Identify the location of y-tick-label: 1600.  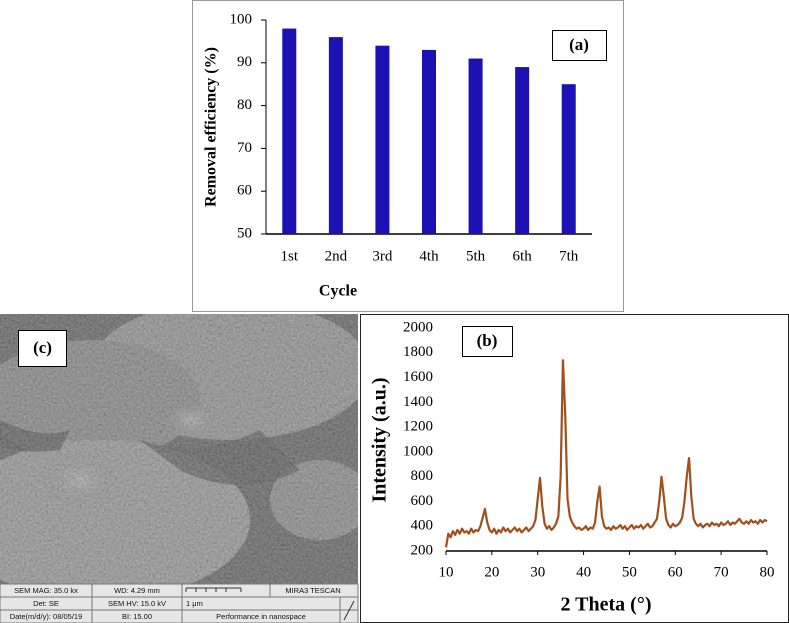
(418, 377).